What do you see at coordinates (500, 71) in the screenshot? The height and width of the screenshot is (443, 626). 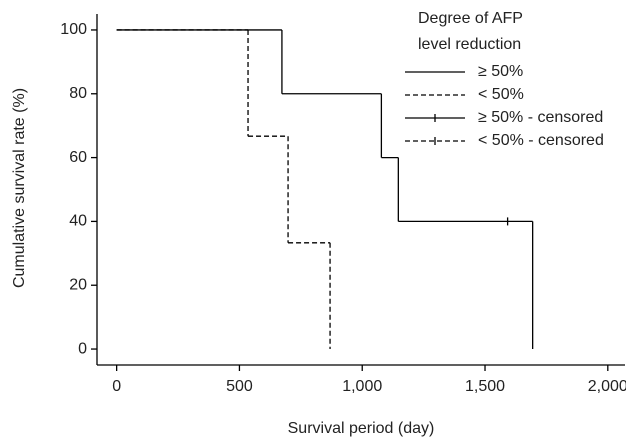 I see `legend-label: ≥ 50%` at bounding box center [500, 71].